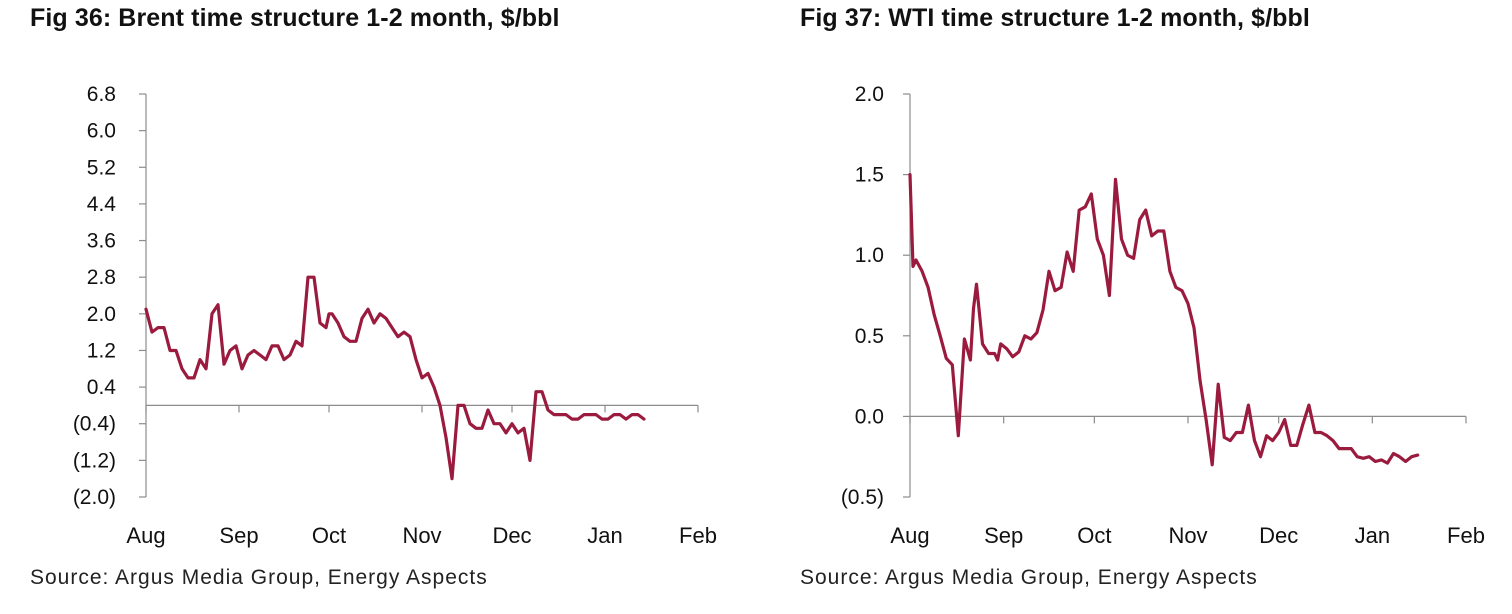 This screenshot has width=1512, height=614. I want to click on y-tick-label: (0.4), so click(94, 424).